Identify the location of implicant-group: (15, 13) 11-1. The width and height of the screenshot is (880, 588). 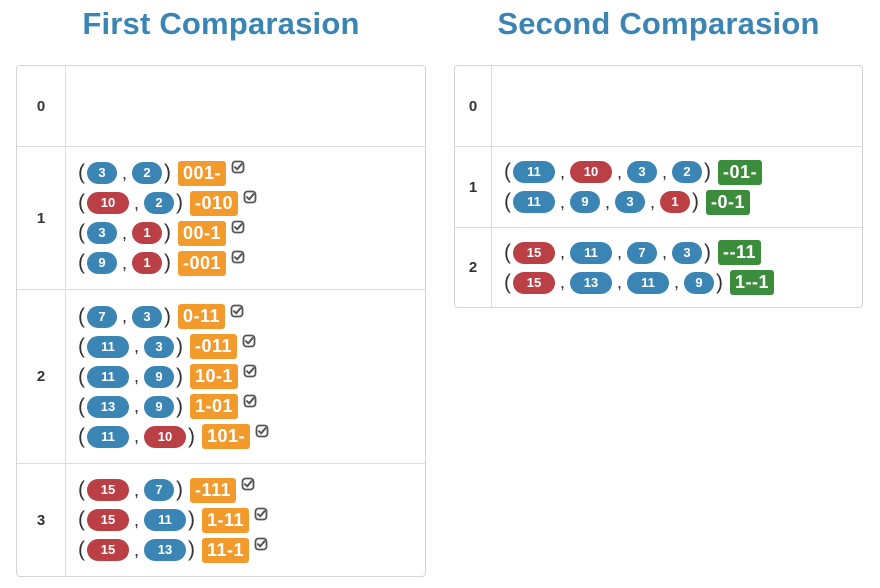
(245, 550).